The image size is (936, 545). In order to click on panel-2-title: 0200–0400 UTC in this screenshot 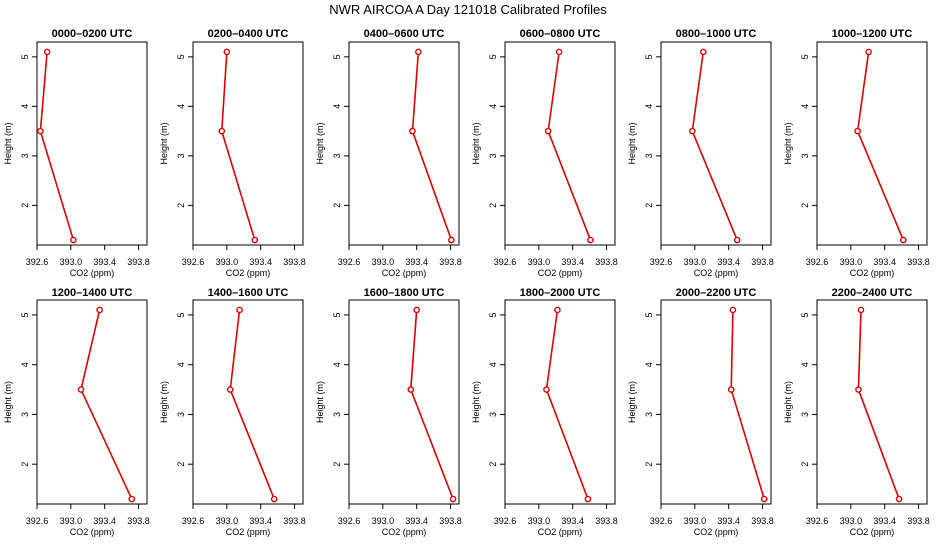, I will do `click(248, 34)`.